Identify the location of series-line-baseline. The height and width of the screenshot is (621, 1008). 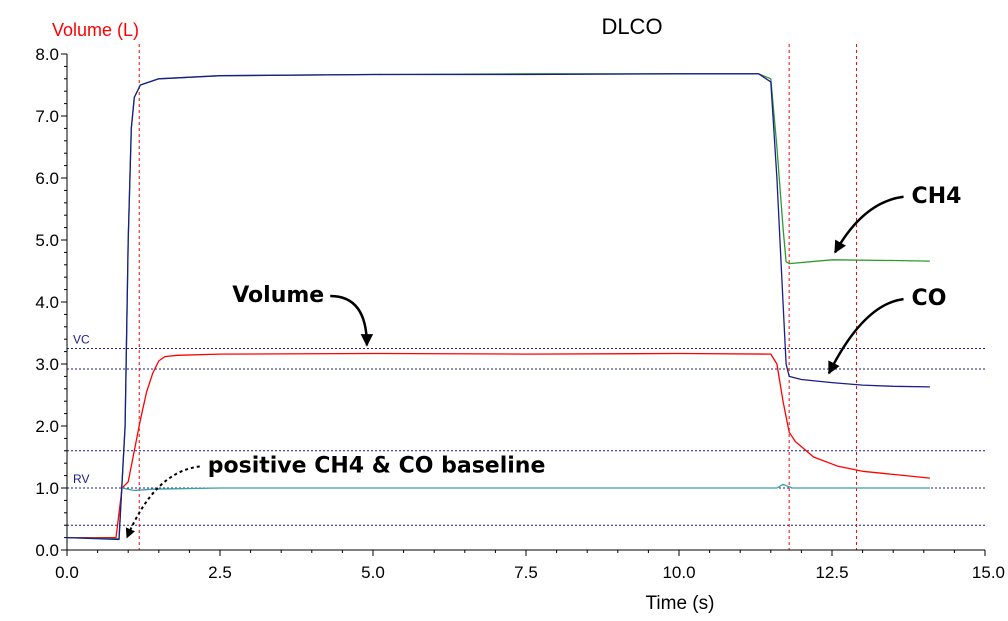
(525, 487).